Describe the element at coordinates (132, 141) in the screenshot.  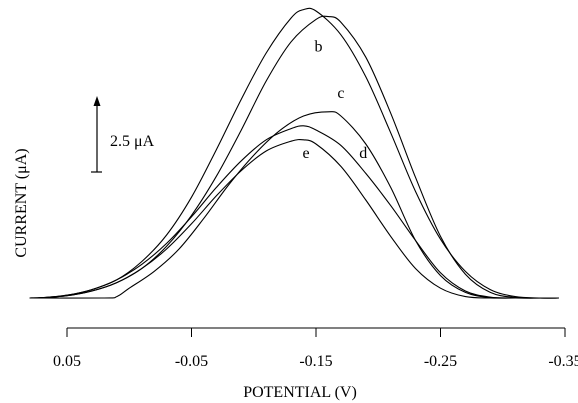
I see `scale-bar-label: 2.5 μA` at that location.